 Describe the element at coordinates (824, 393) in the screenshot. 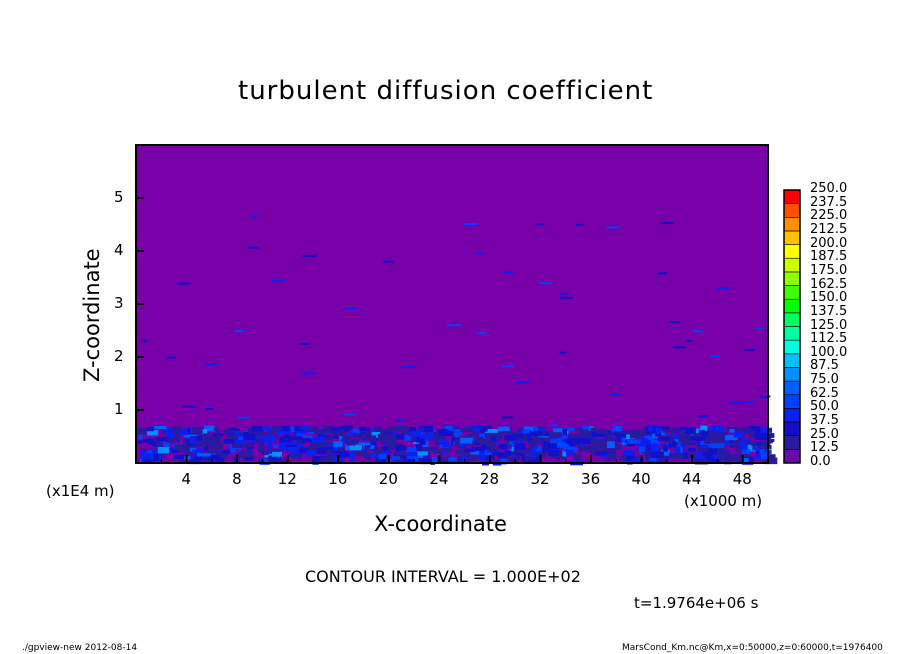

I see `colorbar-label: 62.5` at that location.